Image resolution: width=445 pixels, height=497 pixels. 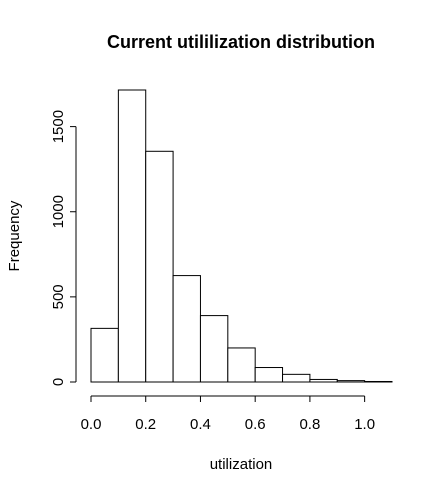 I want to click on x-tick-label: 0.0, so click(x=91, y=424).